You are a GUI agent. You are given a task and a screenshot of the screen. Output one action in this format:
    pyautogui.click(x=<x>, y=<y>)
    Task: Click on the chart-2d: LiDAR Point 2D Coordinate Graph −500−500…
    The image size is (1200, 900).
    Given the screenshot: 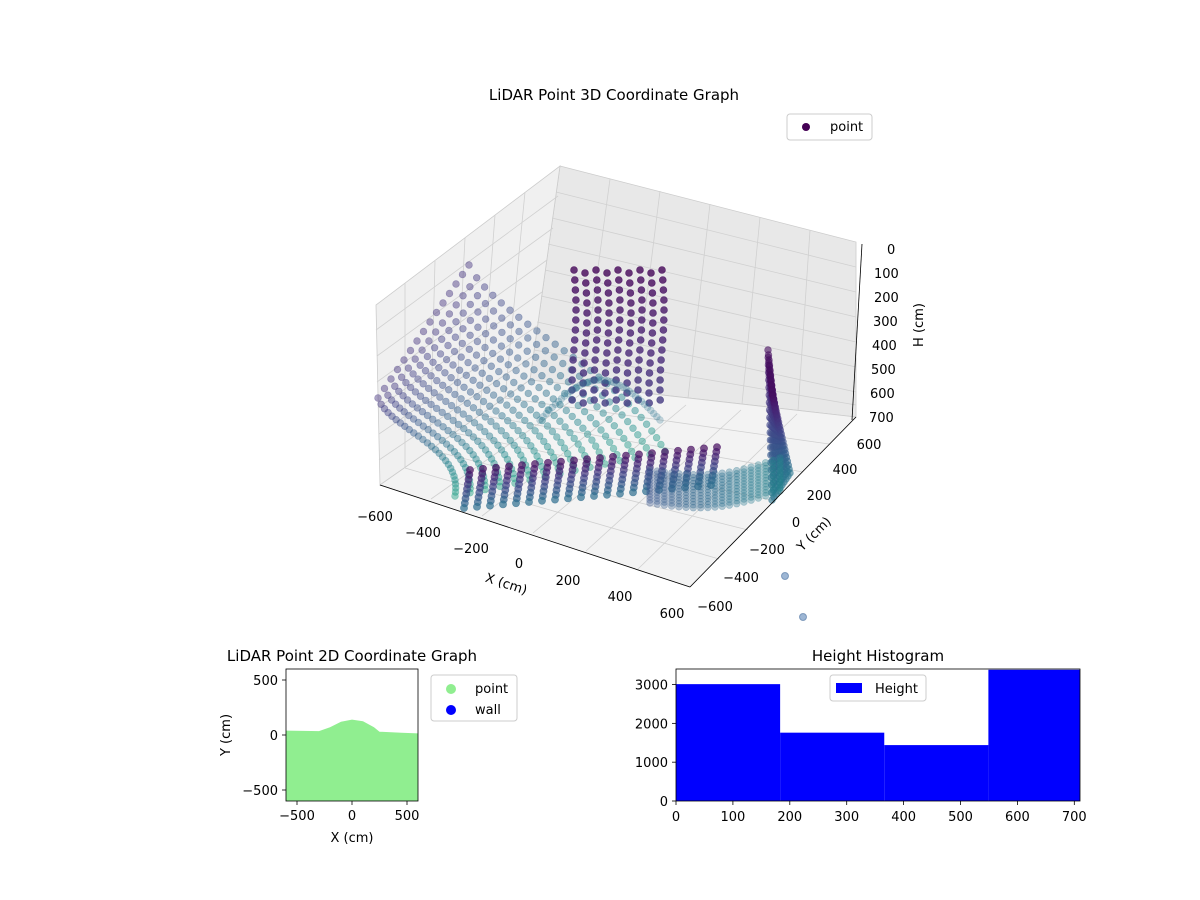 What is the action you would take?
    pyautogui.click(x=368, y=746)
    